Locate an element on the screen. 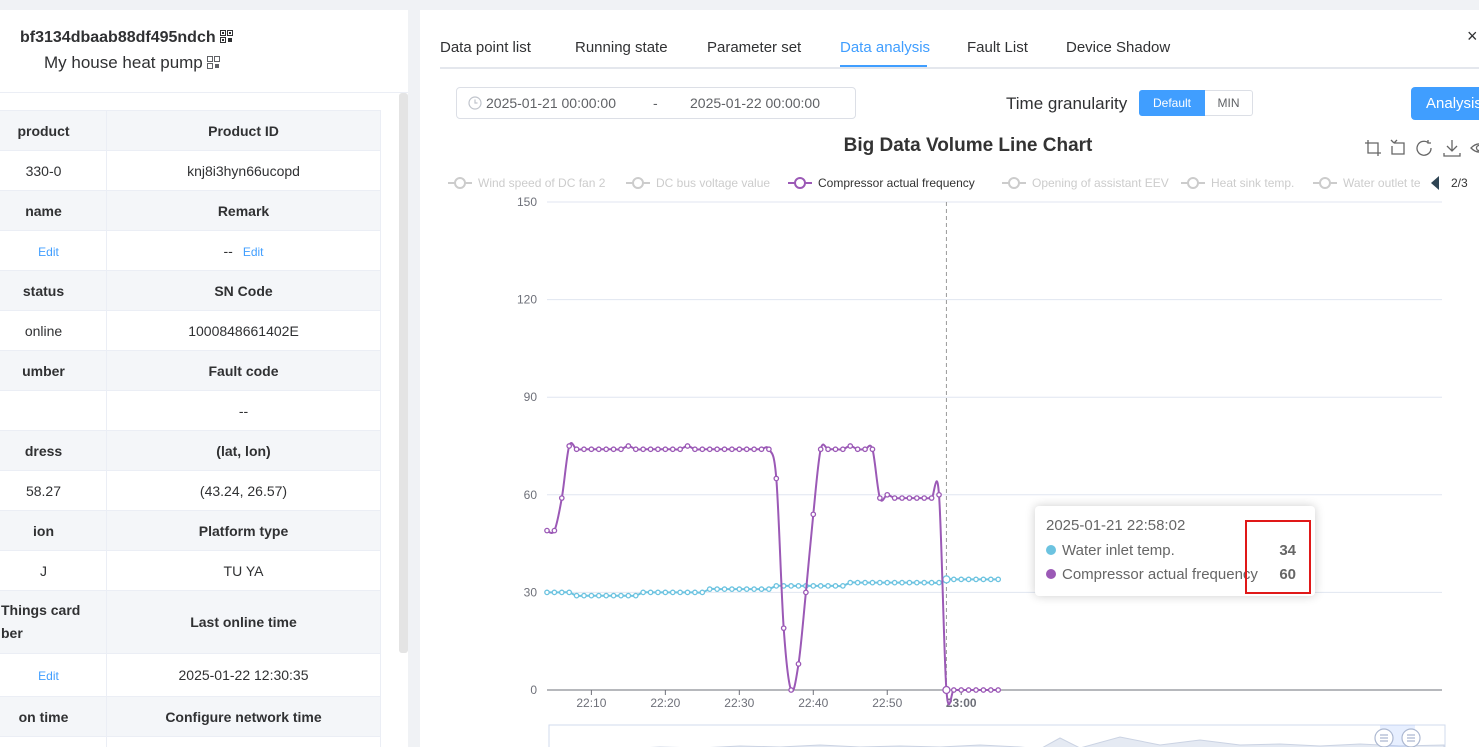  x-tick-label: 23:00 is located at coordinates (961, 703).